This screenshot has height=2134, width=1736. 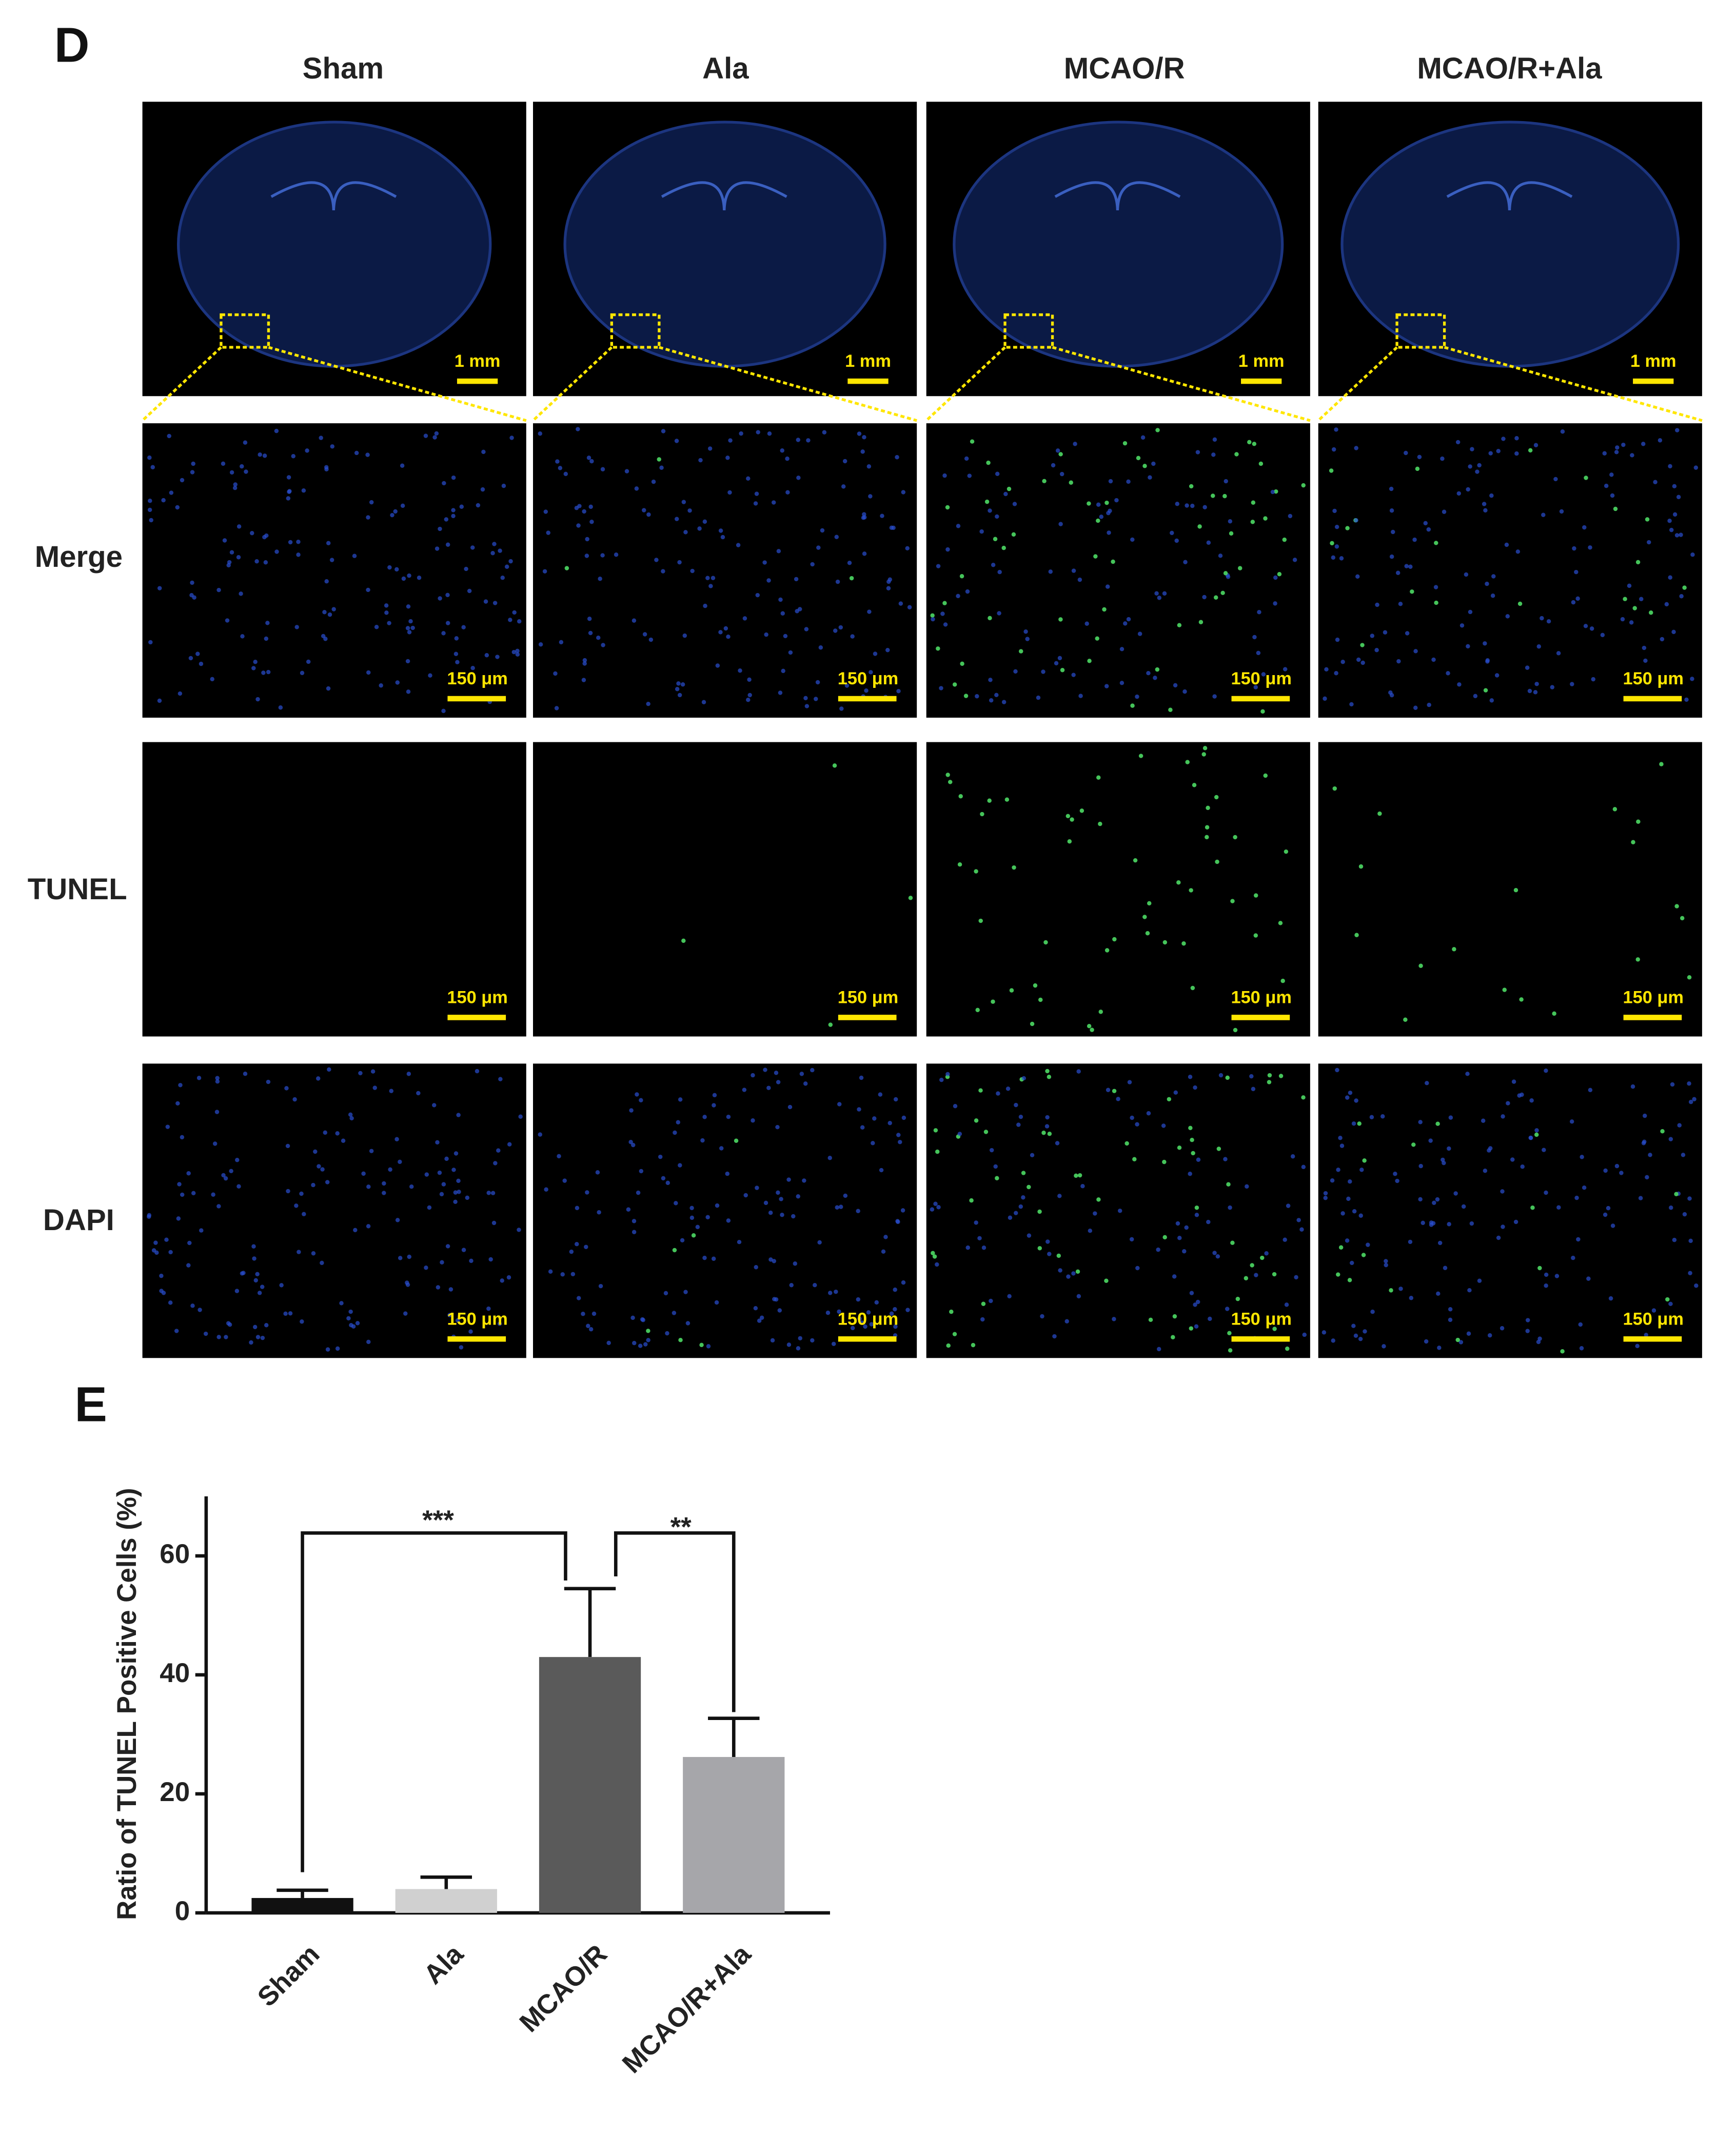 What do you see at coordinates (1118, 570) in the screenshot?
I see `micrograph` at bounding box center [1118, 570].